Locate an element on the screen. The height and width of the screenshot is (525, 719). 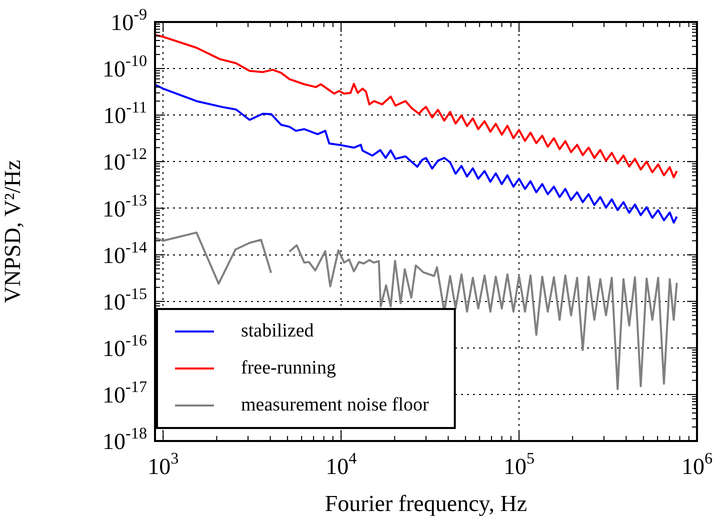
y-axis-title: VNPSD, V²/Hz is located at coordinates (12, 232).